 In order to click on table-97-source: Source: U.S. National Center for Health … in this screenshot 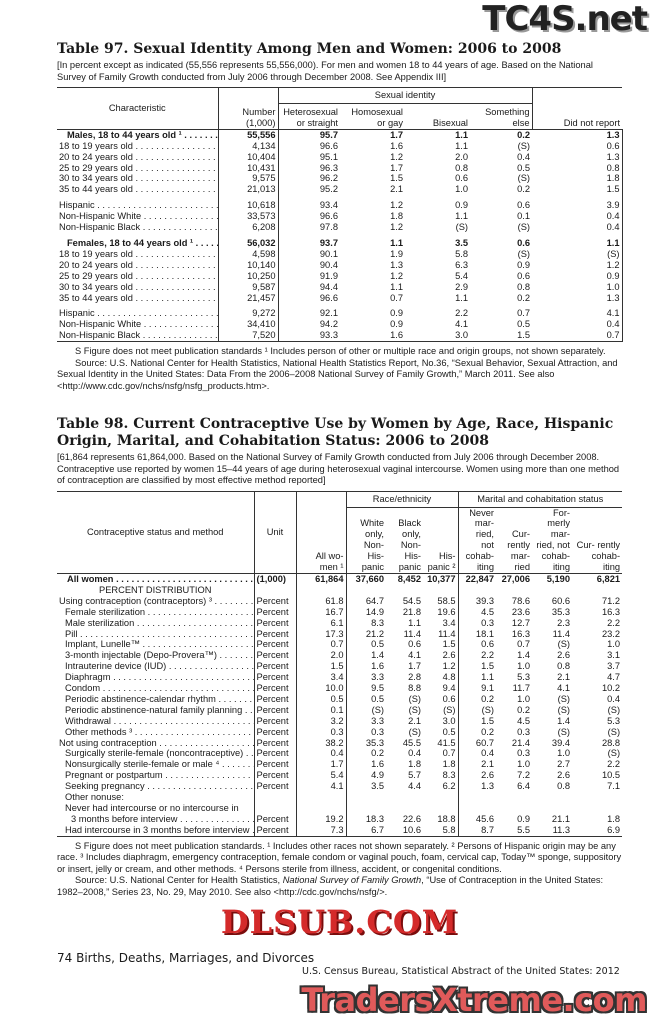, I will do `click(337, 374)`.